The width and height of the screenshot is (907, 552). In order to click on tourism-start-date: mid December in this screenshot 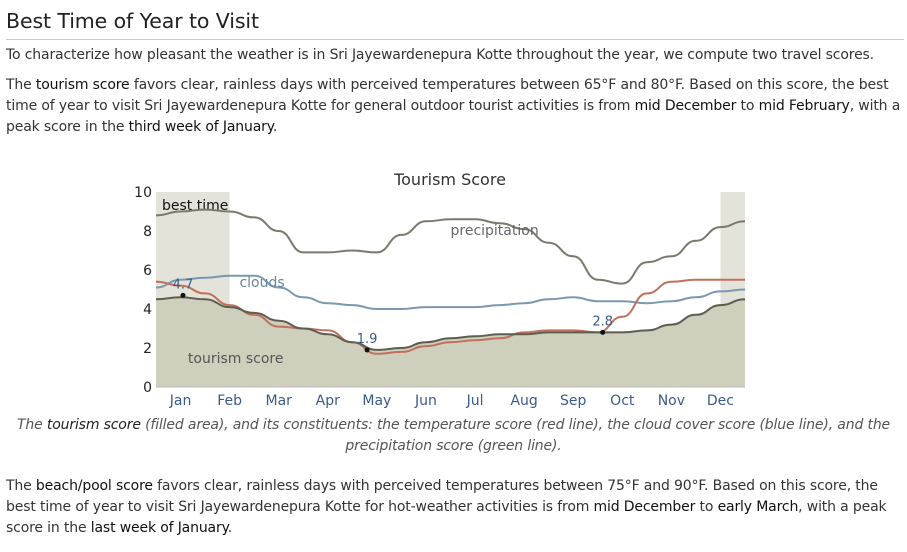, I will do `click(685, 106)`.